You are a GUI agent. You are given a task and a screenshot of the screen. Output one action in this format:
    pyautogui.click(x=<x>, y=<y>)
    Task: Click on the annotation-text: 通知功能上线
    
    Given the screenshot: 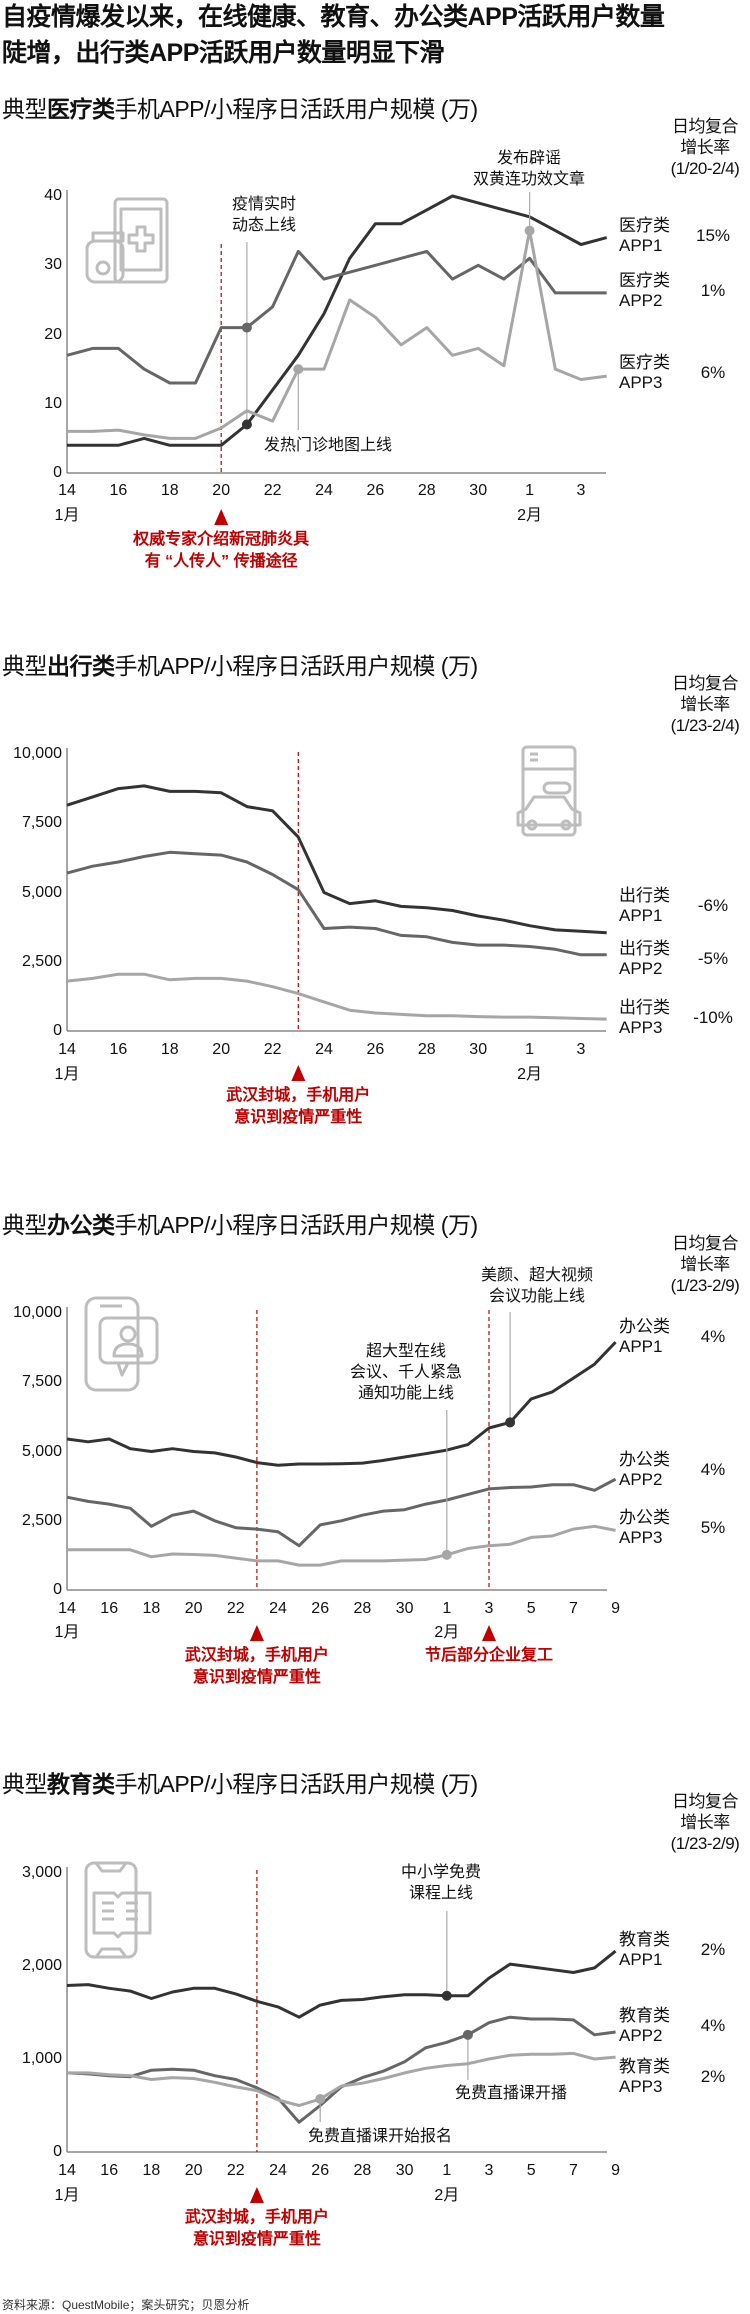 What is the action you would take?
    pyautogui.click(x=406, y=1393)
    